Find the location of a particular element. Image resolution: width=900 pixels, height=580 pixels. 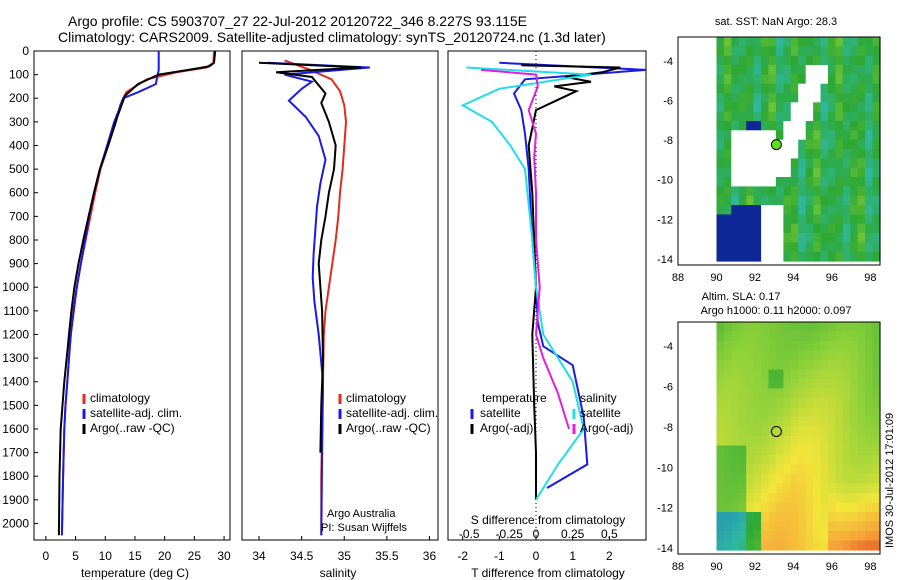

map-x-tick-label: 94 is located at coordinates (793, 278).